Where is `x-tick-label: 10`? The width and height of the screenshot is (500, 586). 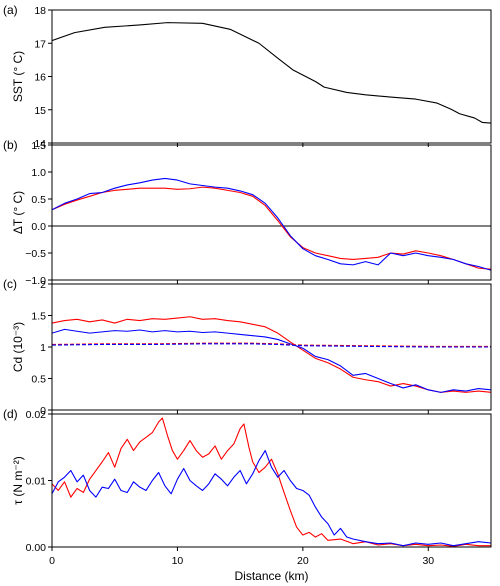 x-tick-label: 10 is located at coordinates (178, 561).